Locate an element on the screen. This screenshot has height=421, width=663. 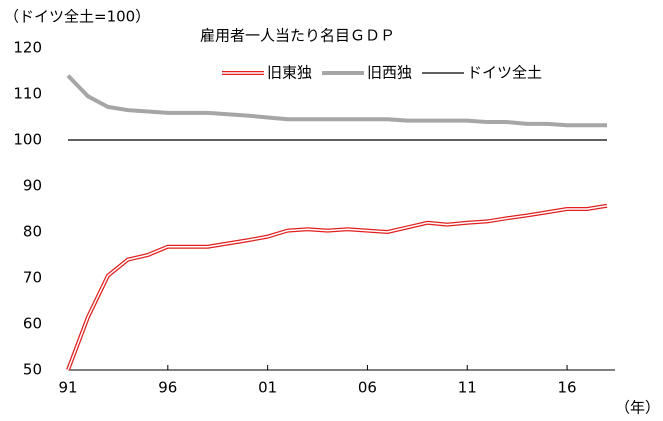
y-tick-label: 100 is located at coordinates (27, 140).